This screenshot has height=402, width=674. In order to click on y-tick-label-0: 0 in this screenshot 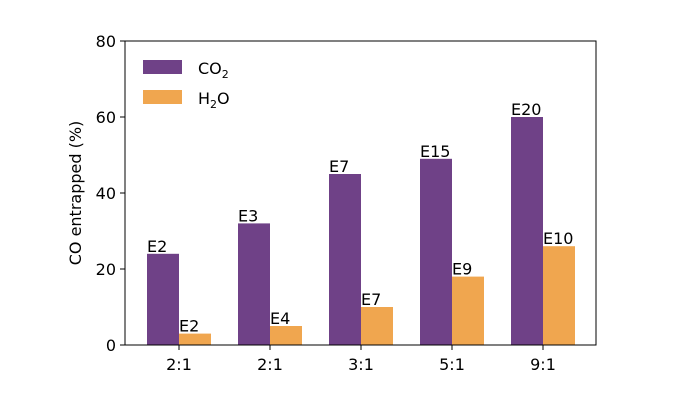, I will do `click(111, 345)`.